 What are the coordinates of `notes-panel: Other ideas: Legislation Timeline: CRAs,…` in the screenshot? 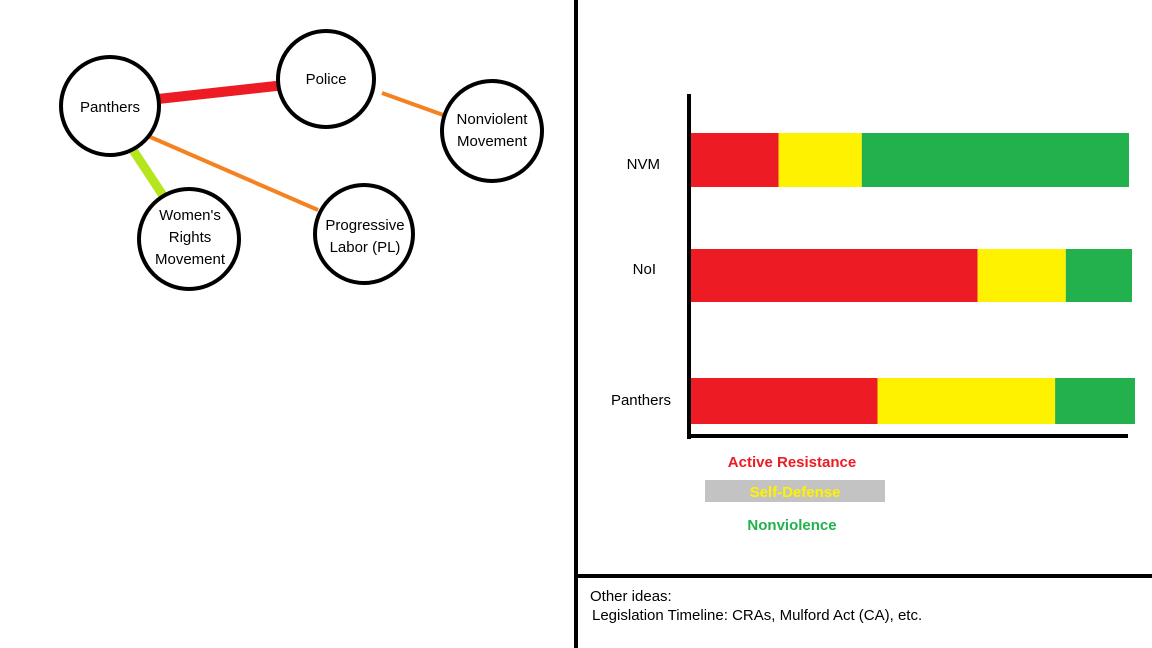 It's located at (756, 606).